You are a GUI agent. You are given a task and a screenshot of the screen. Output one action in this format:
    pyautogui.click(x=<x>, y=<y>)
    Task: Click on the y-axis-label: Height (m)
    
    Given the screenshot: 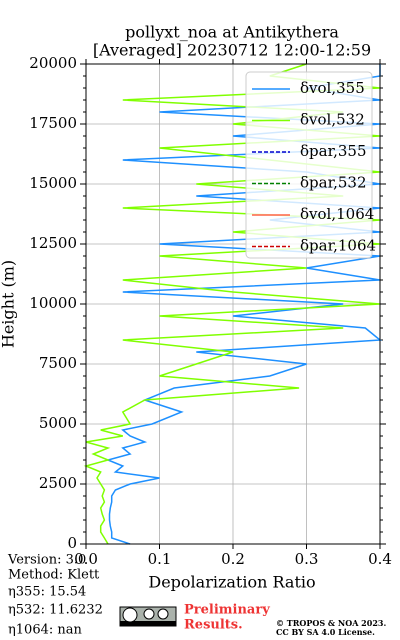 What is the action you would take?
    pyautogui.click(x=9, y=304)
    